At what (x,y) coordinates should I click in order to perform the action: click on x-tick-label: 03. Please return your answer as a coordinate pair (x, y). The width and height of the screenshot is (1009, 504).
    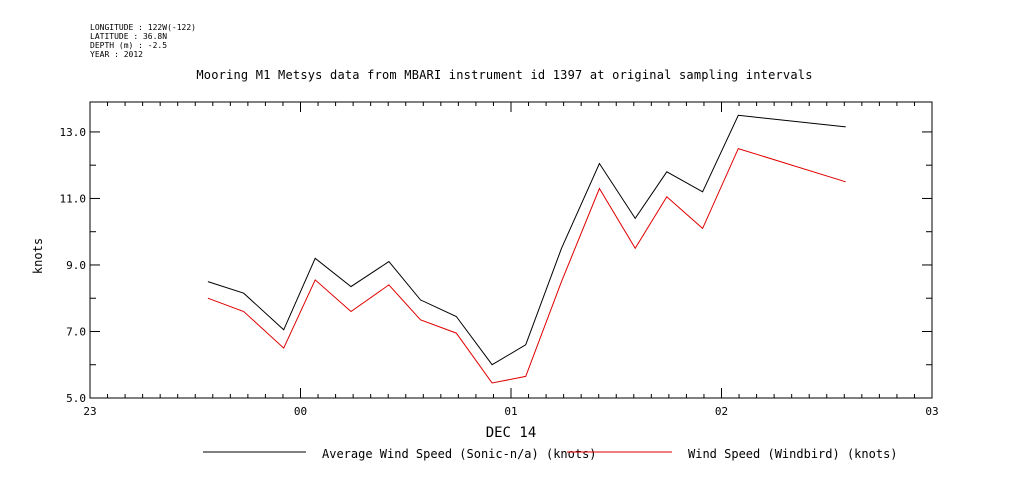
    Looking at the image, I should click on (931, 411).